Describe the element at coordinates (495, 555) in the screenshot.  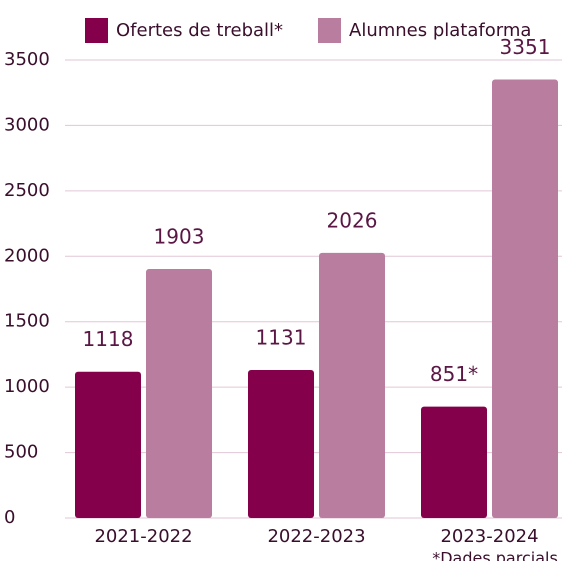
I see `footnote: *Dades parcials` at that location.